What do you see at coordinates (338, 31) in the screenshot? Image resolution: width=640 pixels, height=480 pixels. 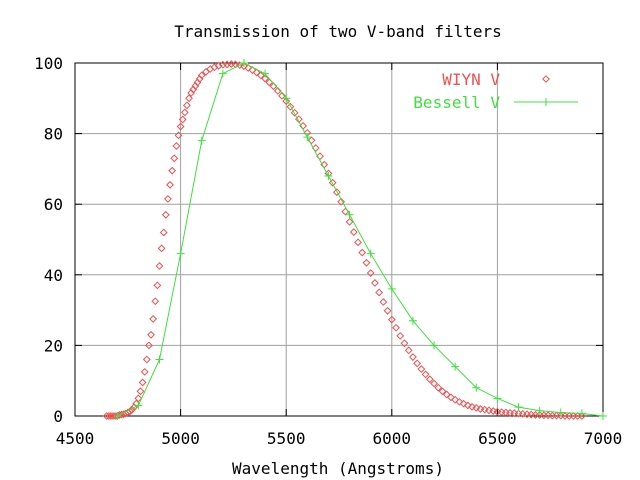 I see `chart-title: Transmission of two V-band filters` at bounding box center [338, 31].